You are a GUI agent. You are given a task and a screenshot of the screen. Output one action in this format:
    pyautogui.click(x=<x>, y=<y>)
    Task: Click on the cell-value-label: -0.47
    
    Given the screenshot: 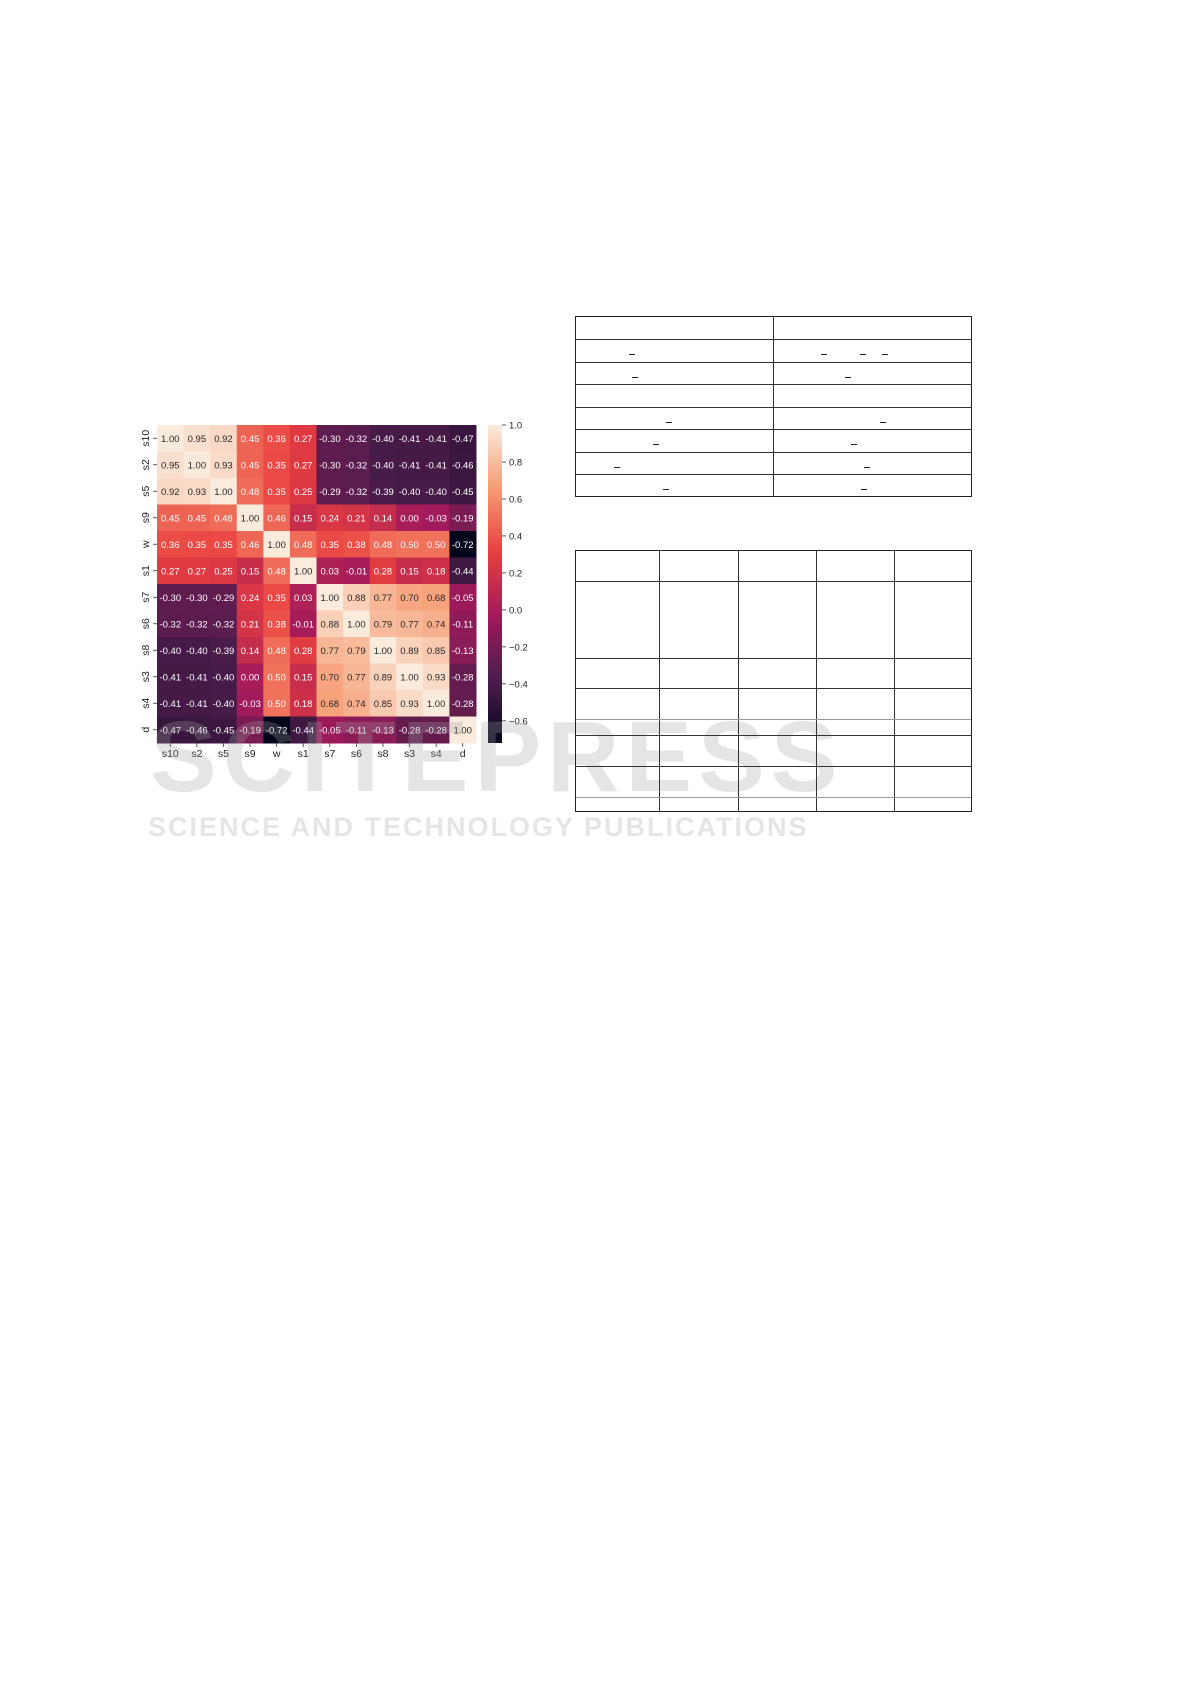 What is the action you would take?
    pyautogui.click(x=463, y=439)
    